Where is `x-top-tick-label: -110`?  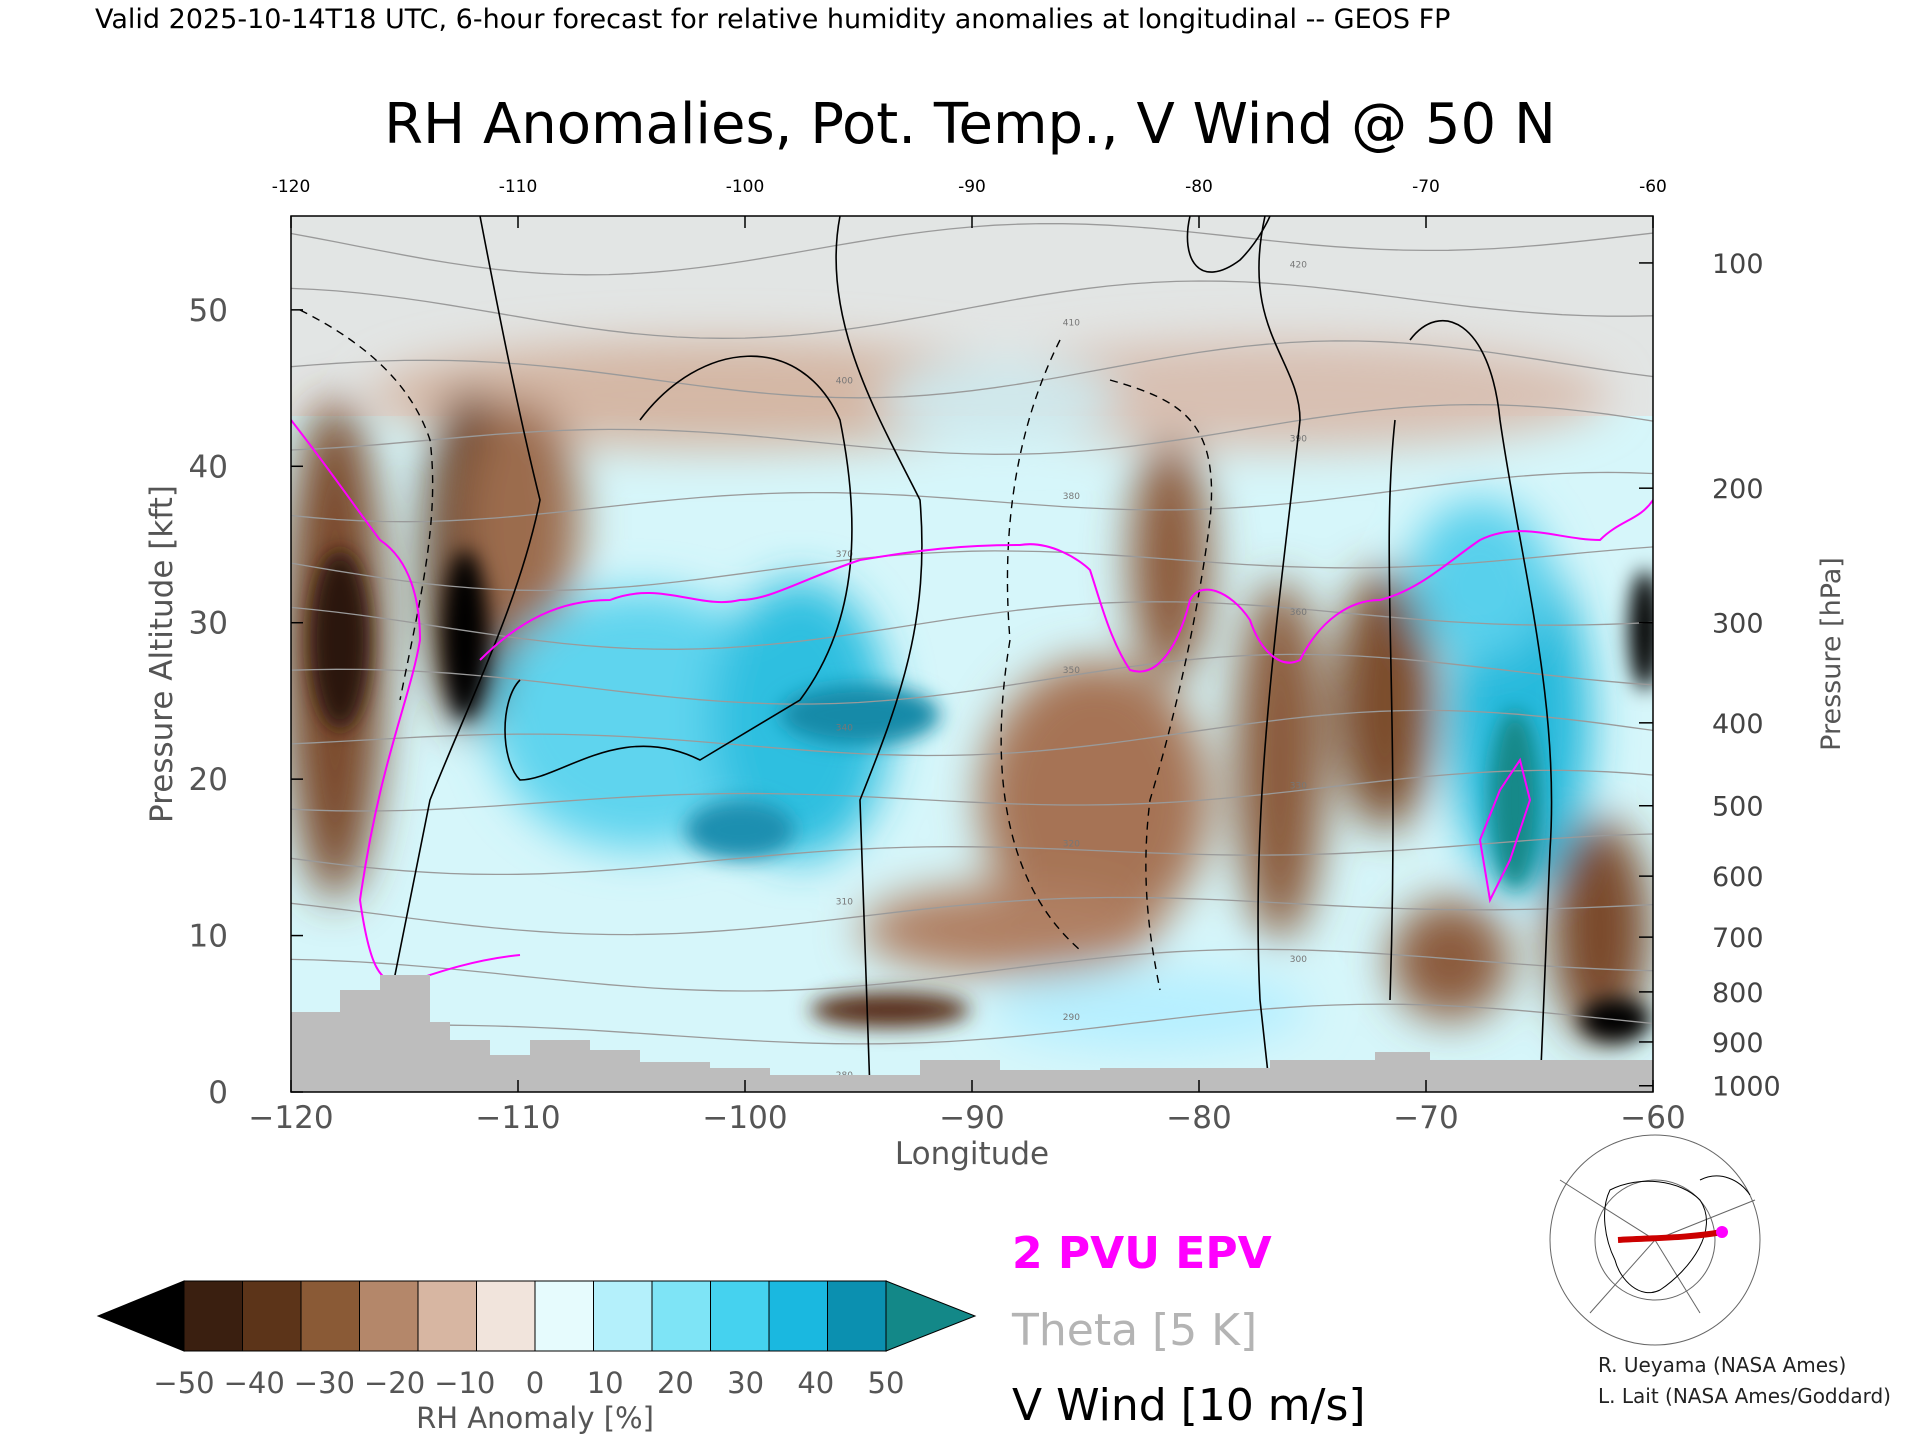
x-top-tick-label: -110 is located at coordinates (518, 187).